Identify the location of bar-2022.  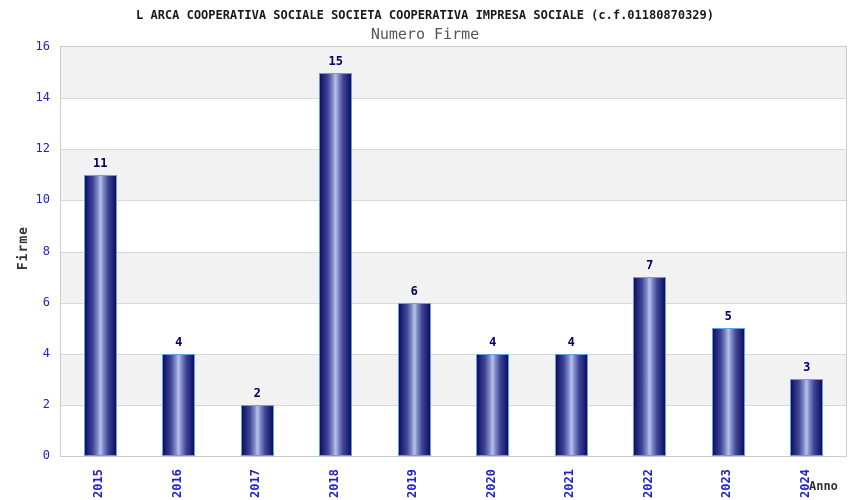
(650, 366).